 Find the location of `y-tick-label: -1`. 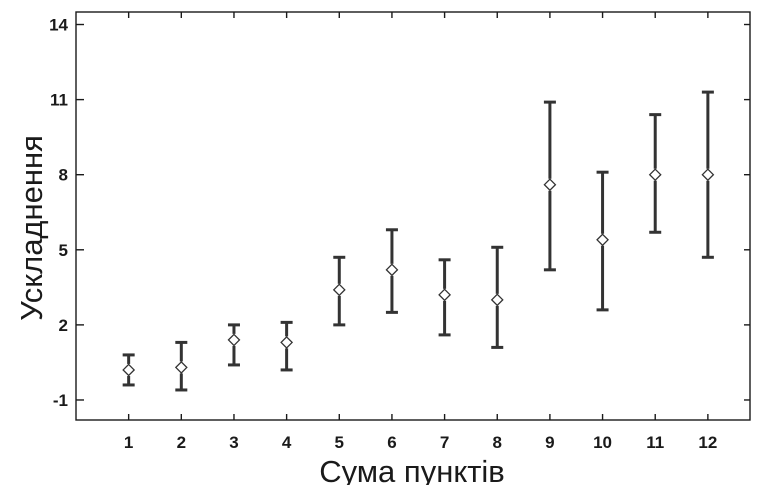

y-tick-label: -1 is located at coordinates (60, 400).